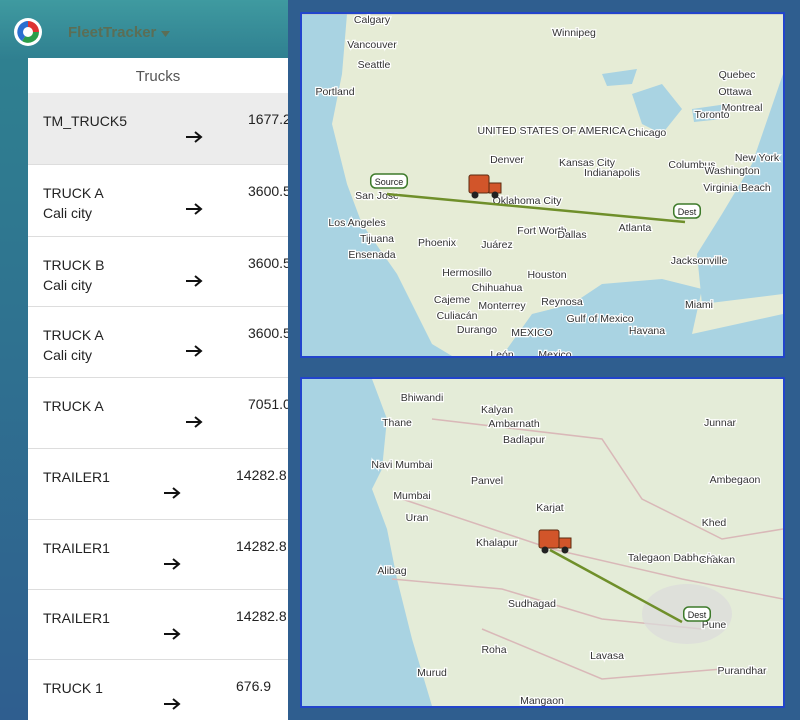 The width and height of the screenshot is (800, 720). I want to click on app-logo, so click(28, 32).